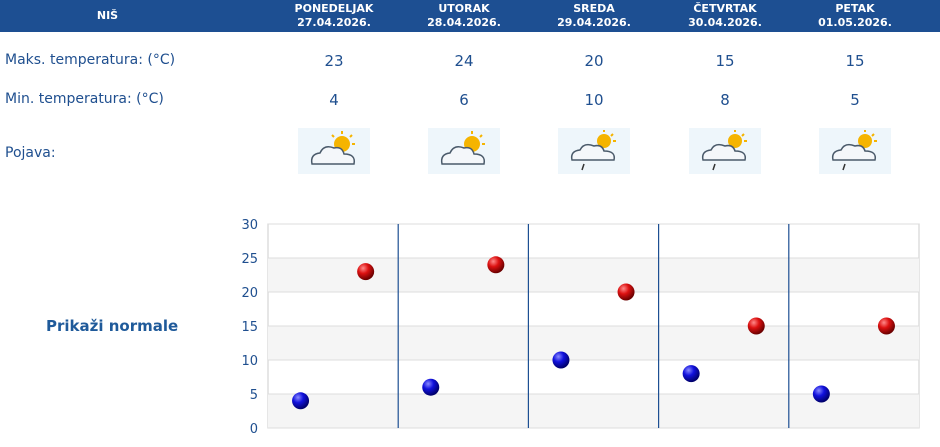 Image resolution: width=940 pixels, height=447 pixels. I want to click on show-normals-link: Prikaži normale, so click(112, 326).